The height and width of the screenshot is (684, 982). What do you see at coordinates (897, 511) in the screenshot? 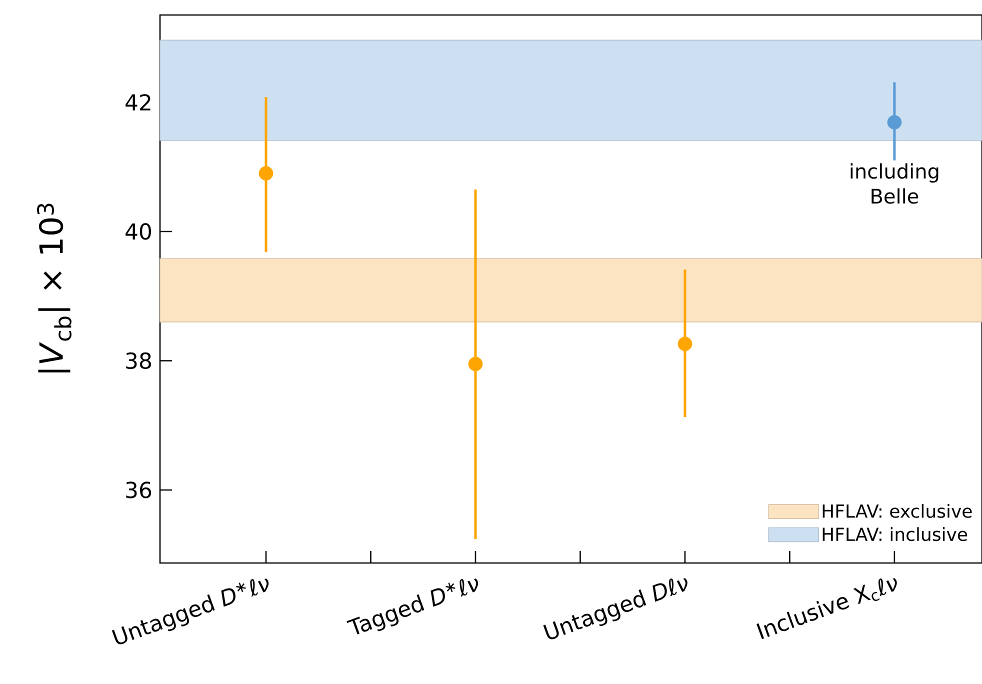
I see `legend-label: HFLAV: exclusive` at bounding box center [897, 511].